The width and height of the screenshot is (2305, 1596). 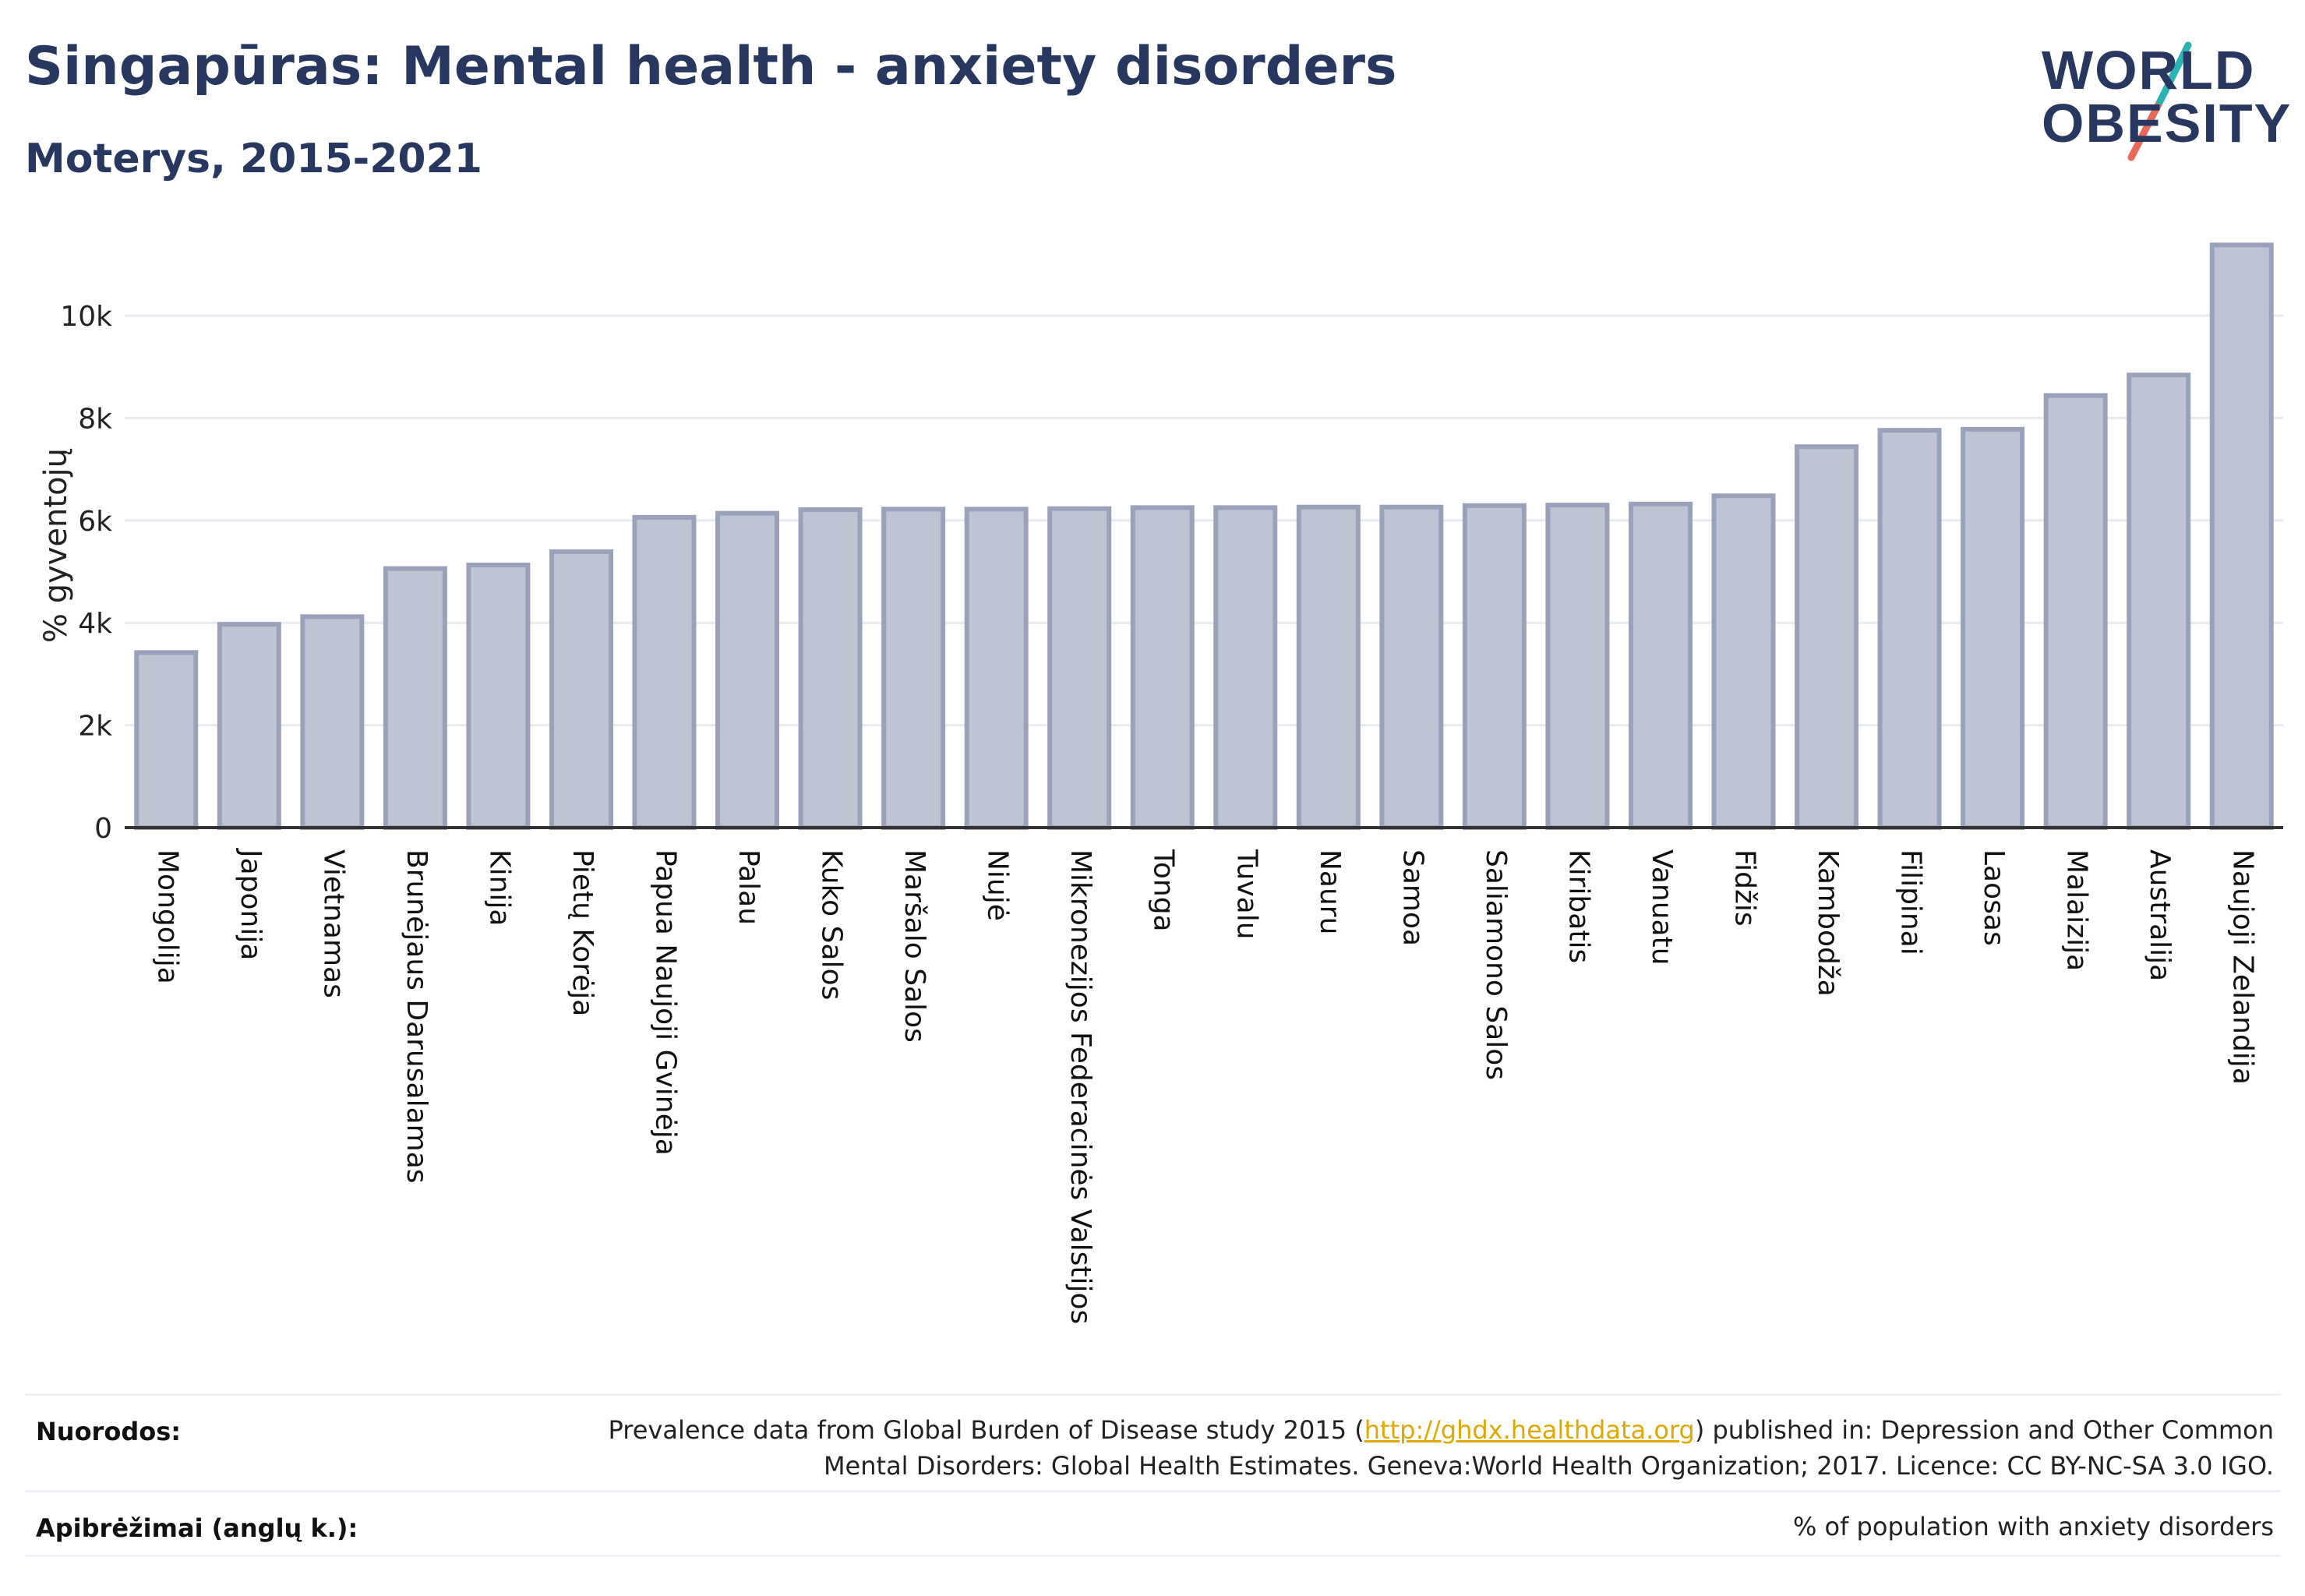 What do you see at coordinates (109, 1431) in the screenshot?
I see `sources-label: Nuorodos:` at bounding box center [109, 1431].